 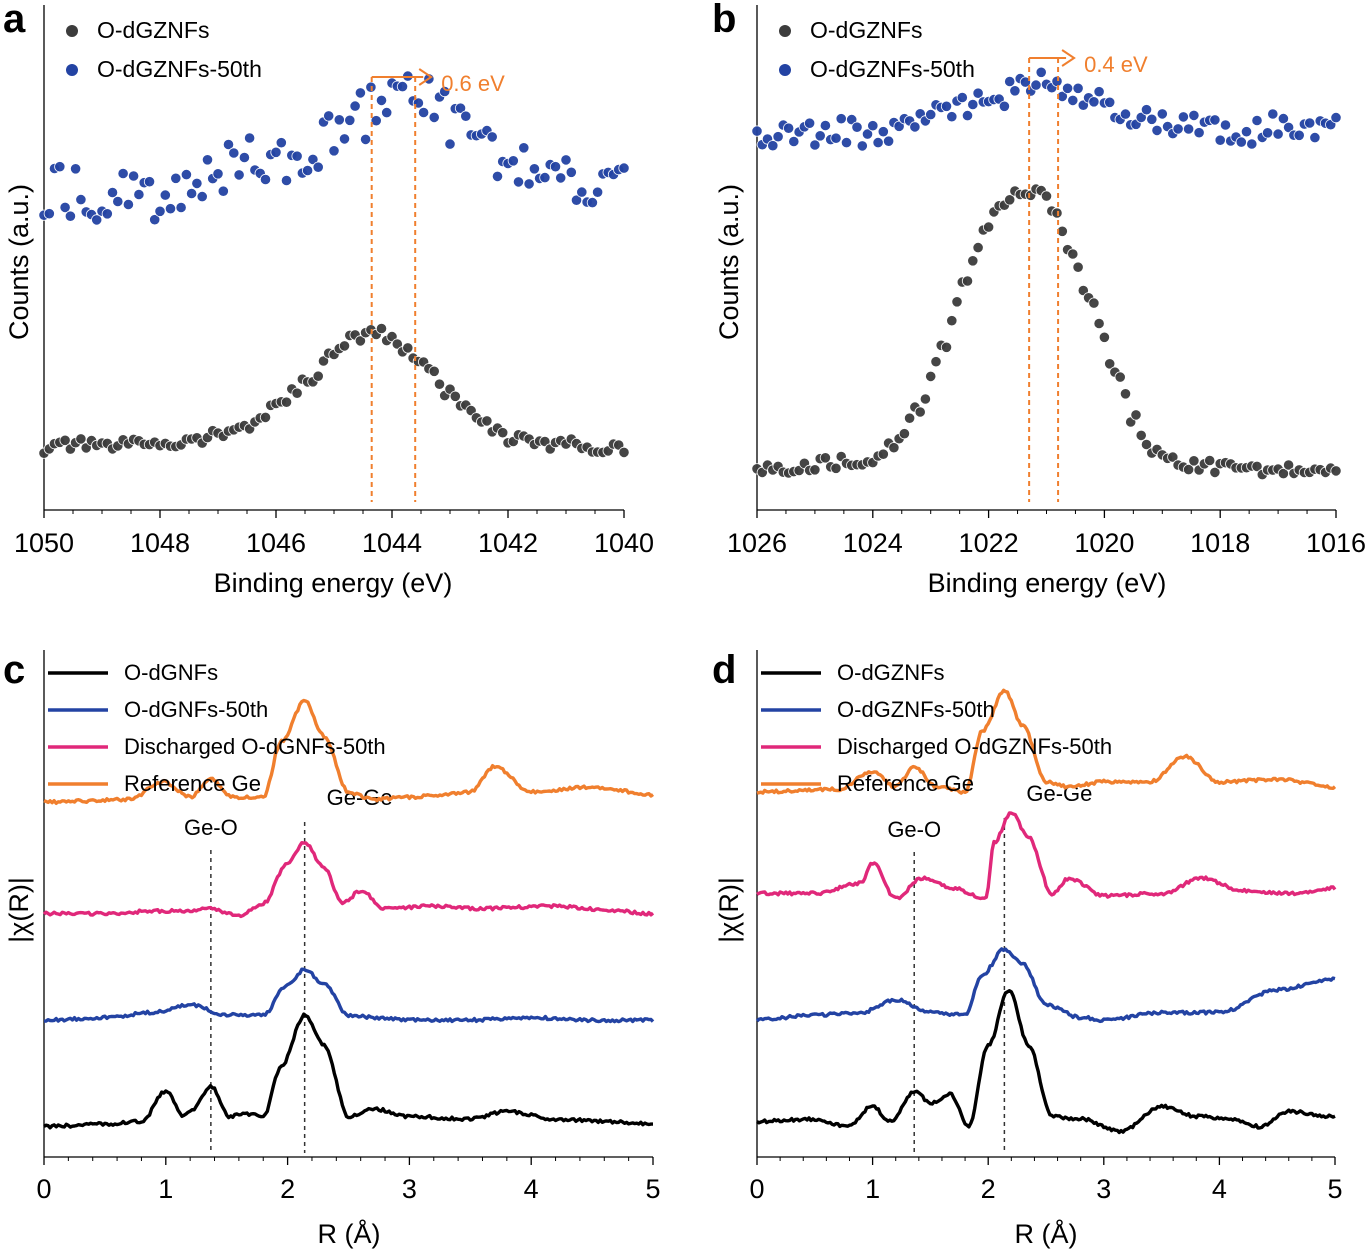 I want to click on x-axis-label: Binding energy (eV), so click(x=1047, y=583).